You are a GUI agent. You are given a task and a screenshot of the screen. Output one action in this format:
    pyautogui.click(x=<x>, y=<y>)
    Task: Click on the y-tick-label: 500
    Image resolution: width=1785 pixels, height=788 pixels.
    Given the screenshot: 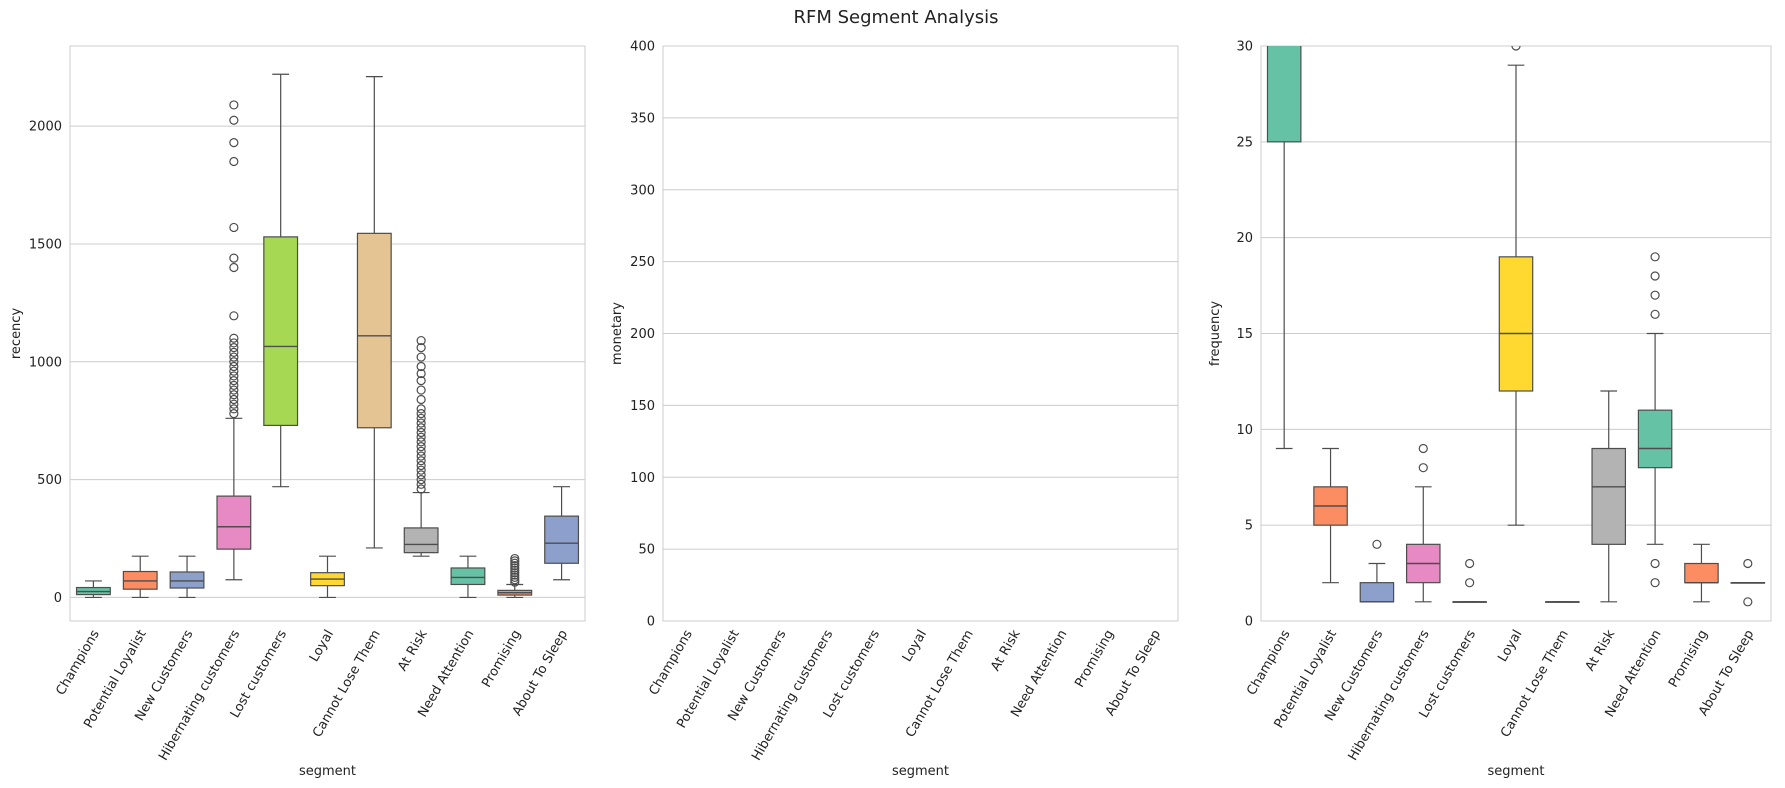 What is the action you would take?
    pyautogui.click(x=49, y=480)
    